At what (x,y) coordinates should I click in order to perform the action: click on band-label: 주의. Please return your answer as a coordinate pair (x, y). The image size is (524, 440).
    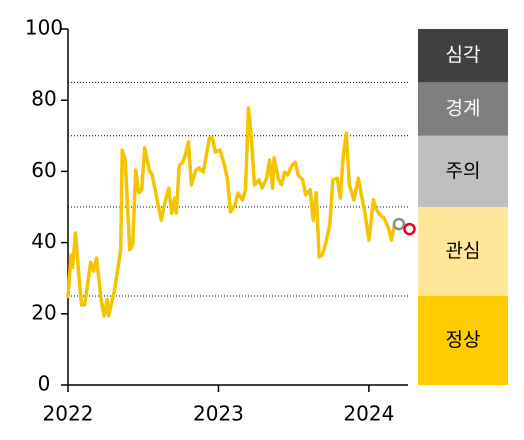
    Looking at the image, I should click on (463, 171).